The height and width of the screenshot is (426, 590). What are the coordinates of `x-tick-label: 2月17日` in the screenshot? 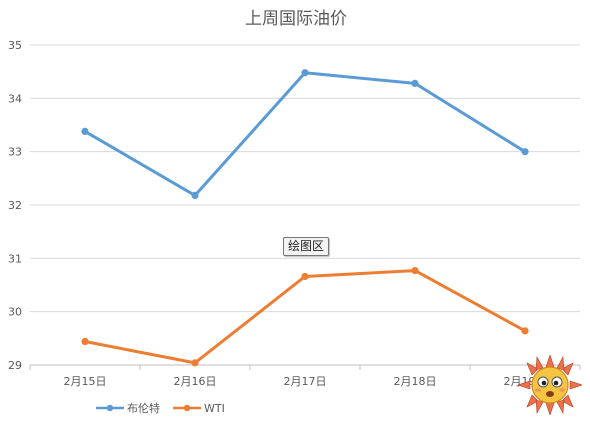 It's located at (305, 381).